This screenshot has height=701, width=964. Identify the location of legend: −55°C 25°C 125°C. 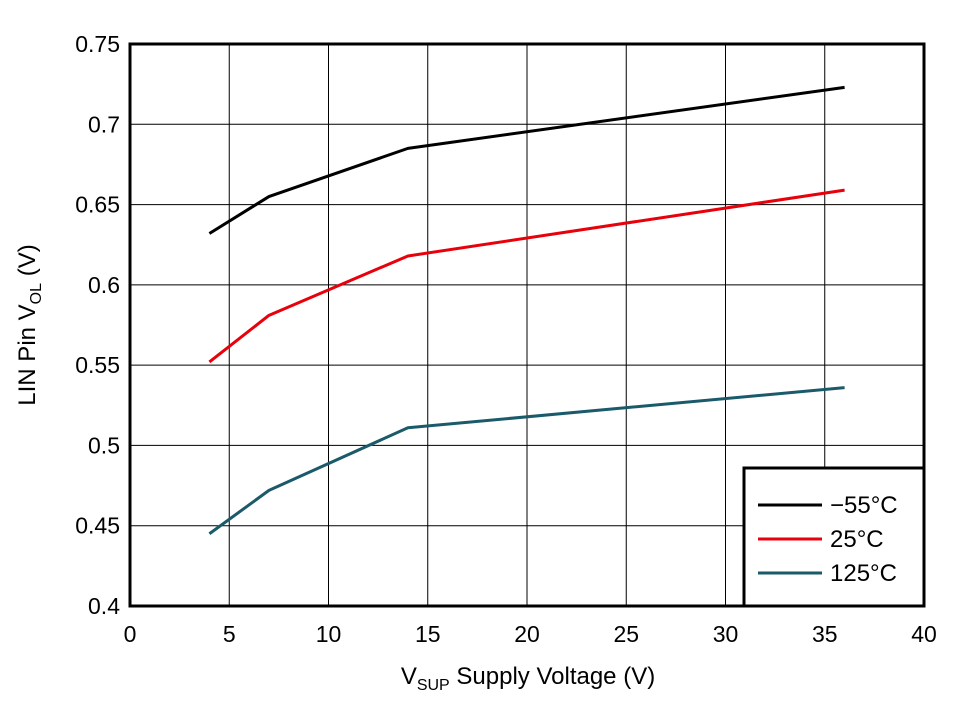
(834, 537).